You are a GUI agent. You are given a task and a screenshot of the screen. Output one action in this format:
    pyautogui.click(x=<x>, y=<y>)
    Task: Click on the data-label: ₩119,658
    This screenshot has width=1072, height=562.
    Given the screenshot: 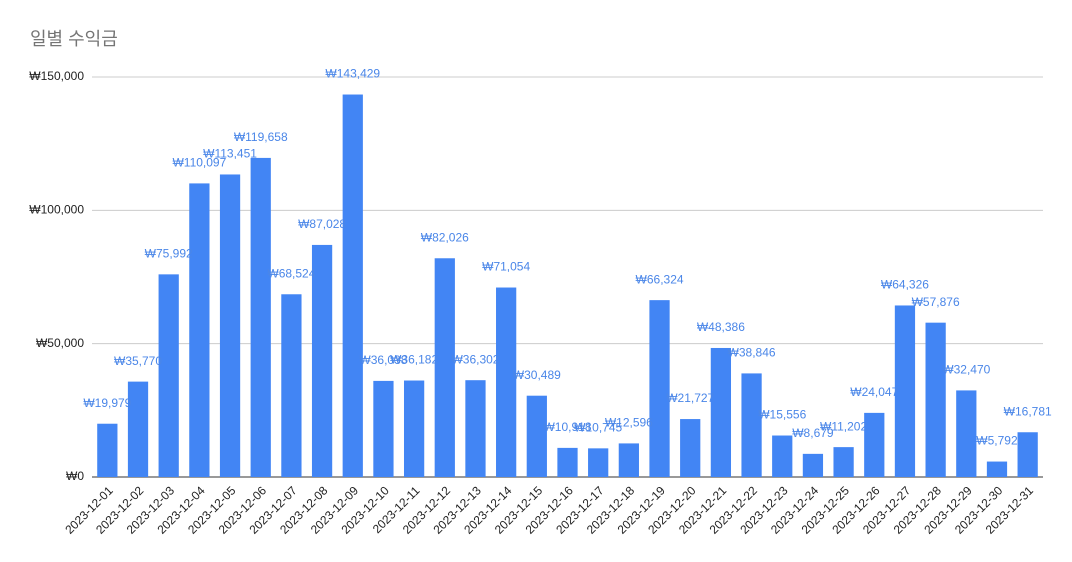 What is the action you would take?
    pyautogui.click(x=261, y=137)
    